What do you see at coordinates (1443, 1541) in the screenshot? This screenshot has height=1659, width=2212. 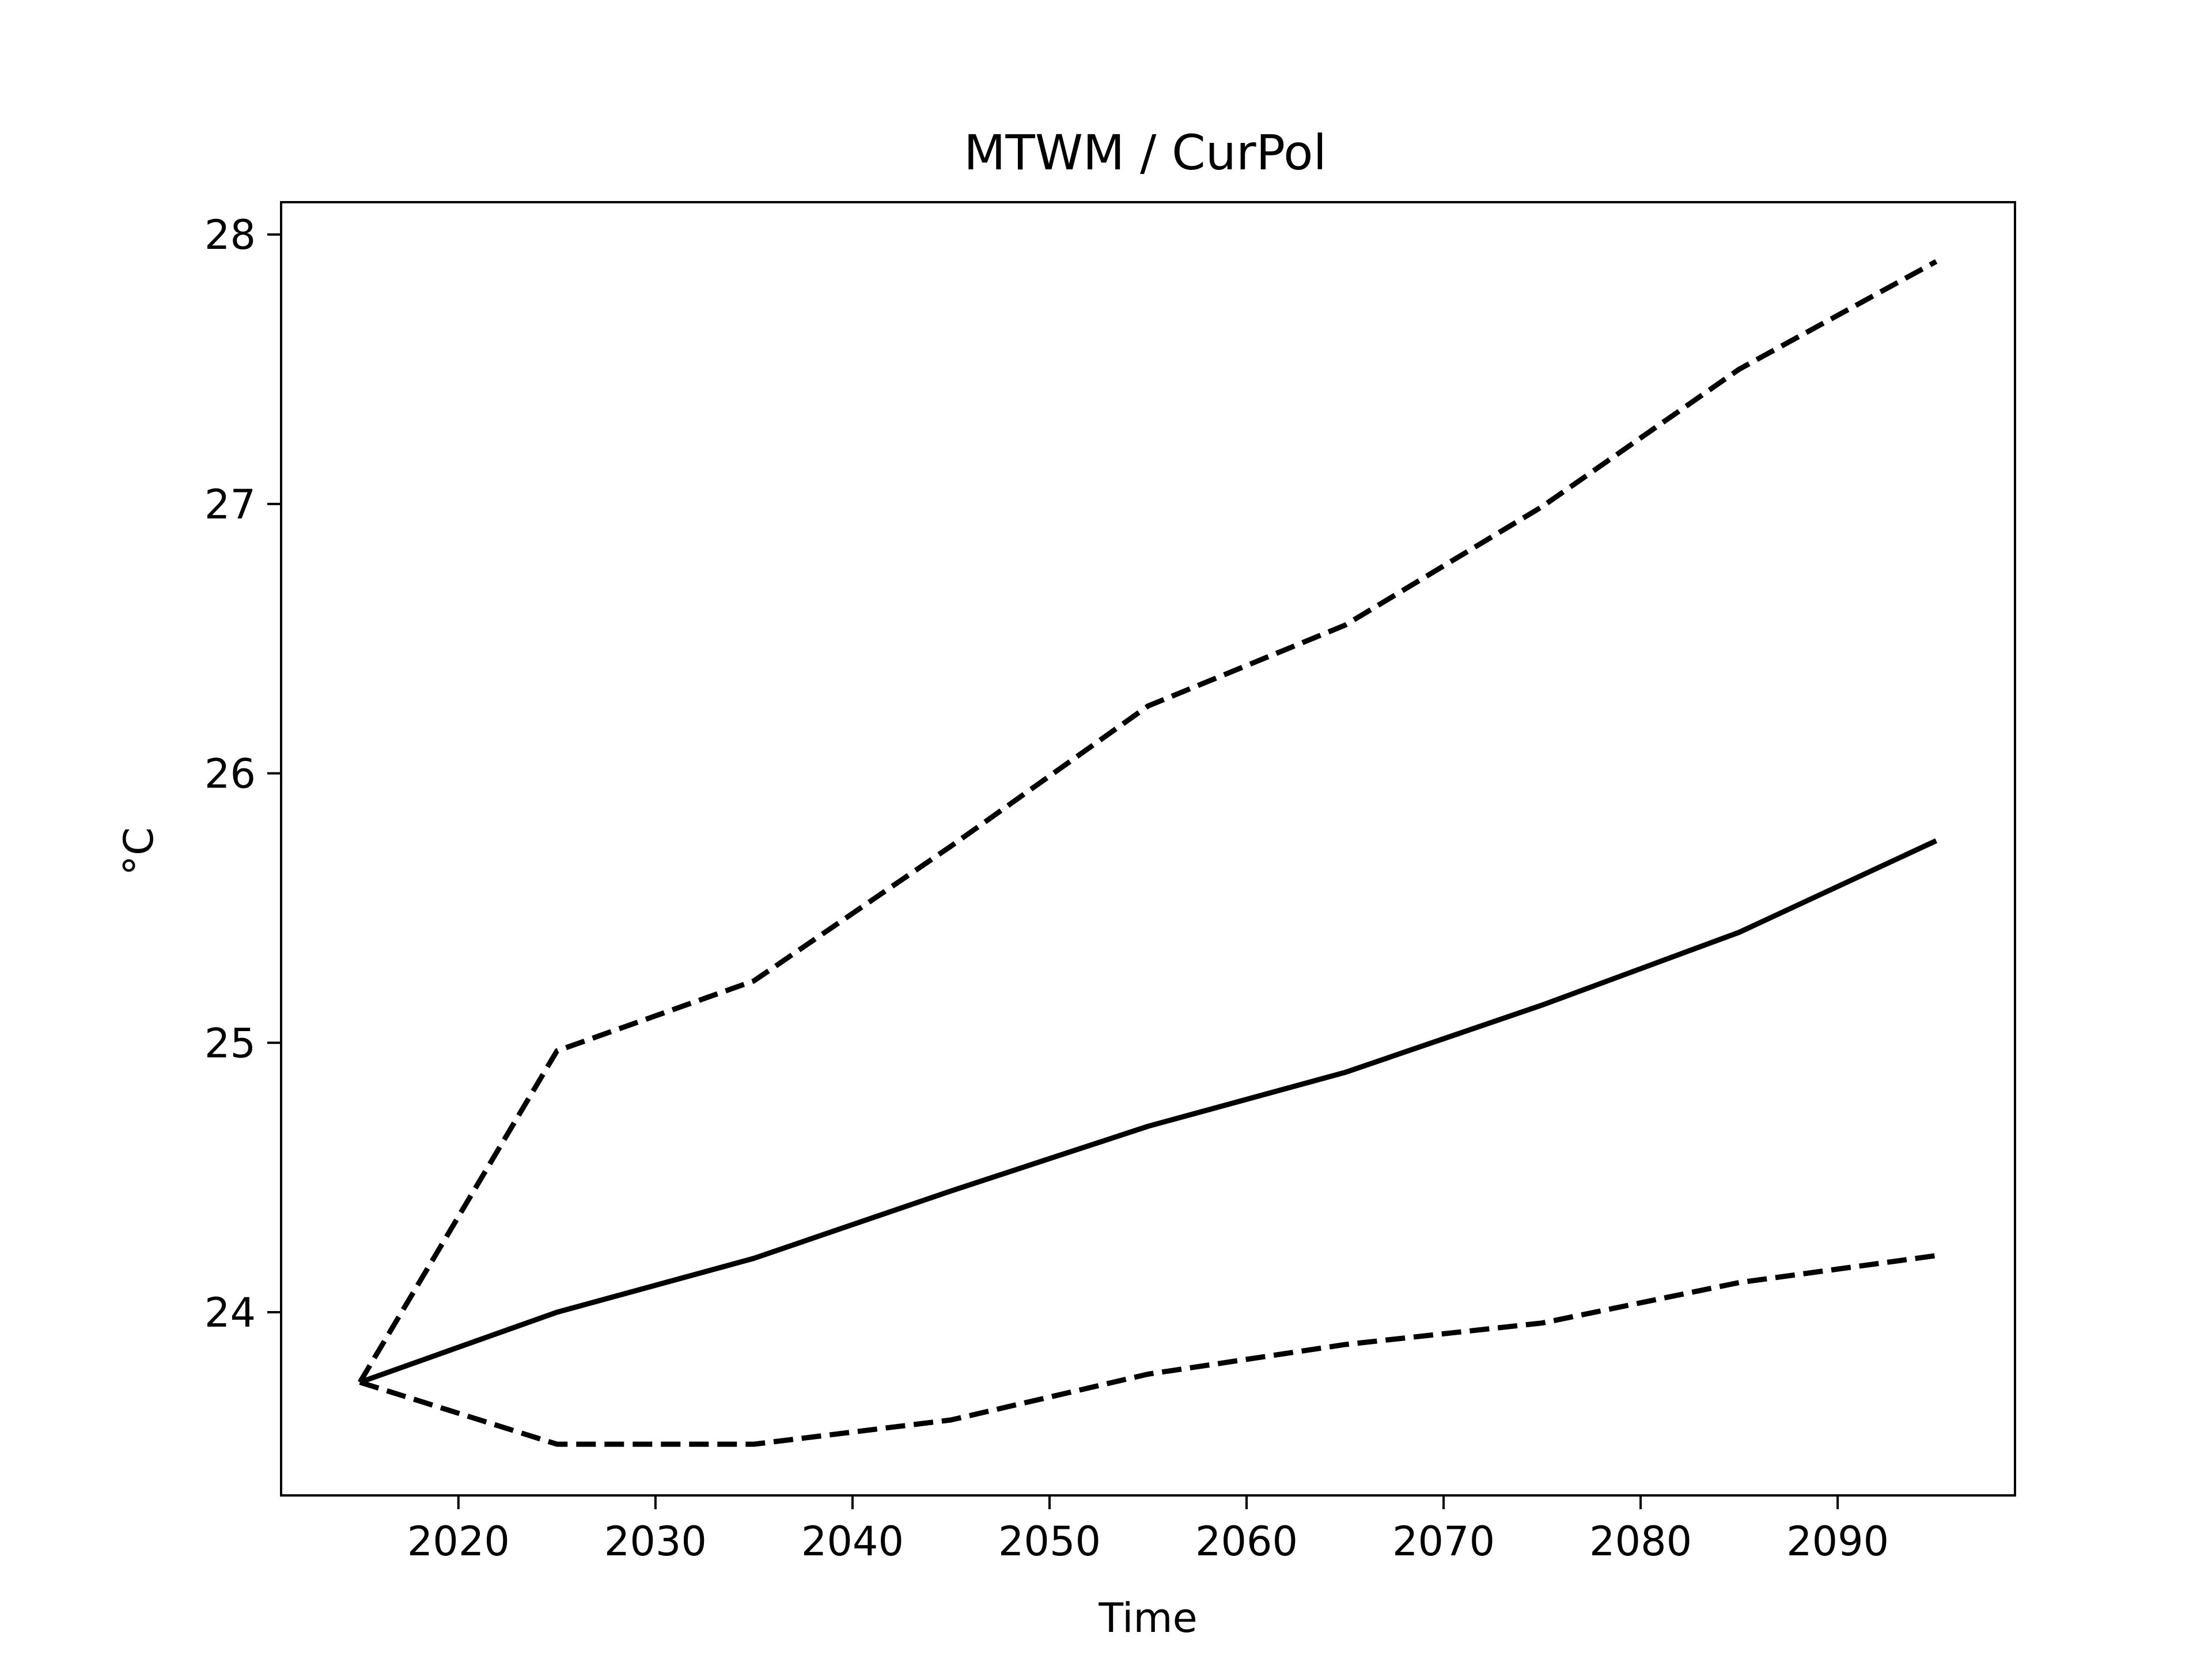 I see `x-tick-label: 2070` at bounding box center [1443, 1541].